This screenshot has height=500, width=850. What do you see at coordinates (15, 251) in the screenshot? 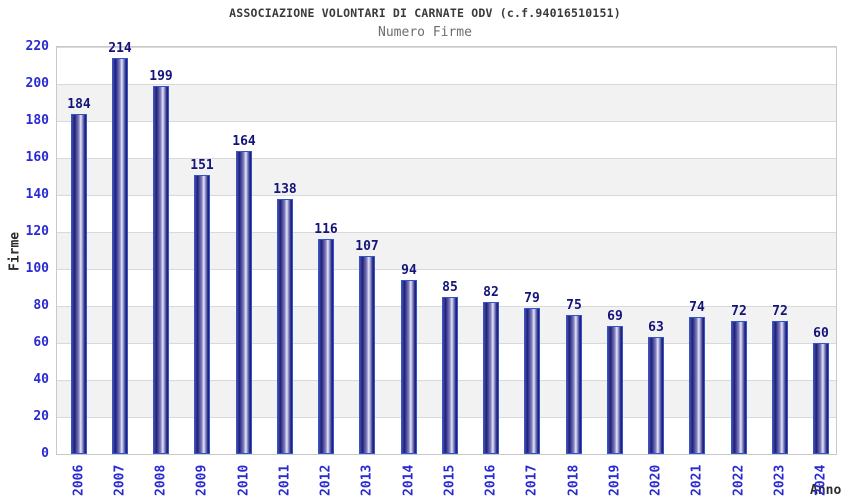
I see `y-axis-title: Firme` at bounding box center [15, 251].